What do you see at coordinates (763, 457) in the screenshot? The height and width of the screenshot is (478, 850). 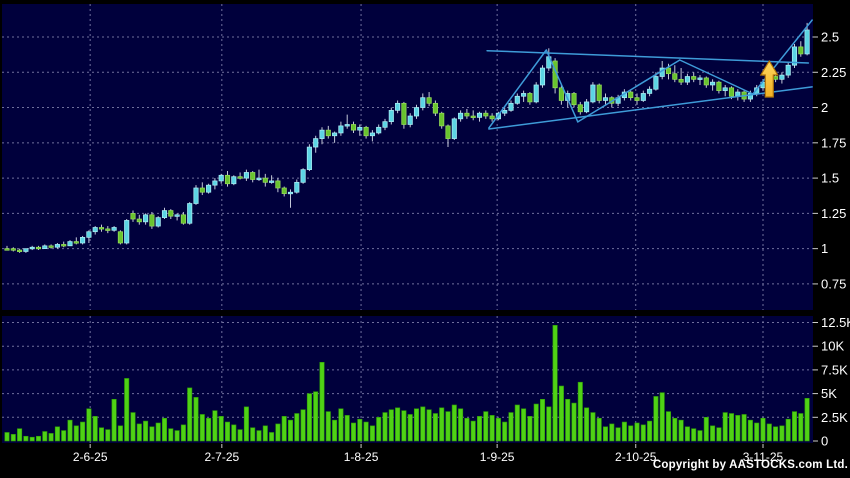 I see `date-tick-label: 3-11-25` at bounding box center [763, 457].